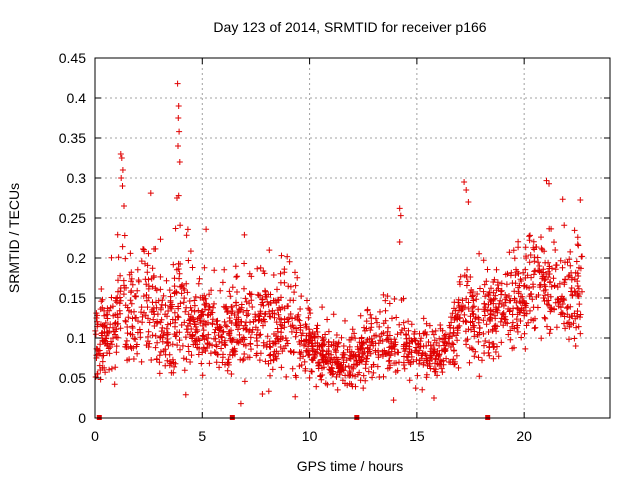 The height and width of the screenshot is (480, 640). I want to click on y-tick-label: 0.3, so click(77, 178).